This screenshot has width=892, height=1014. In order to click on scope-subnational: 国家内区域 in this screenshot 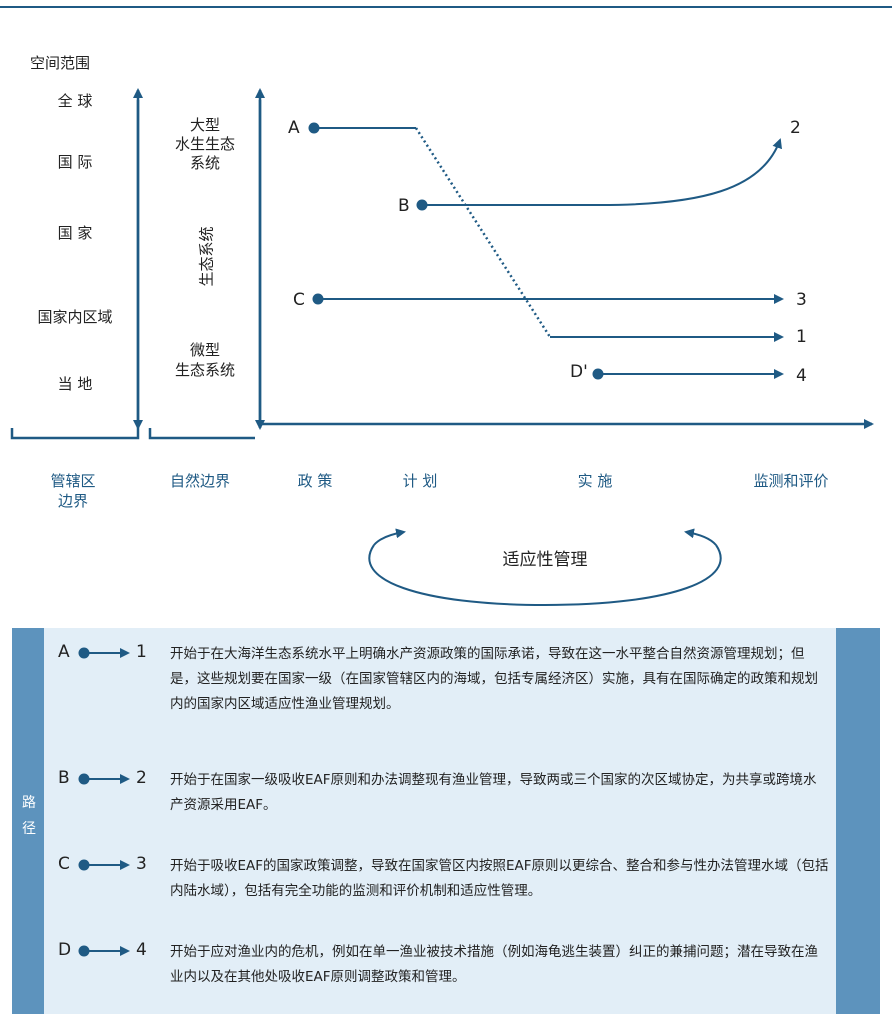, I will do `click(75, 317)`.